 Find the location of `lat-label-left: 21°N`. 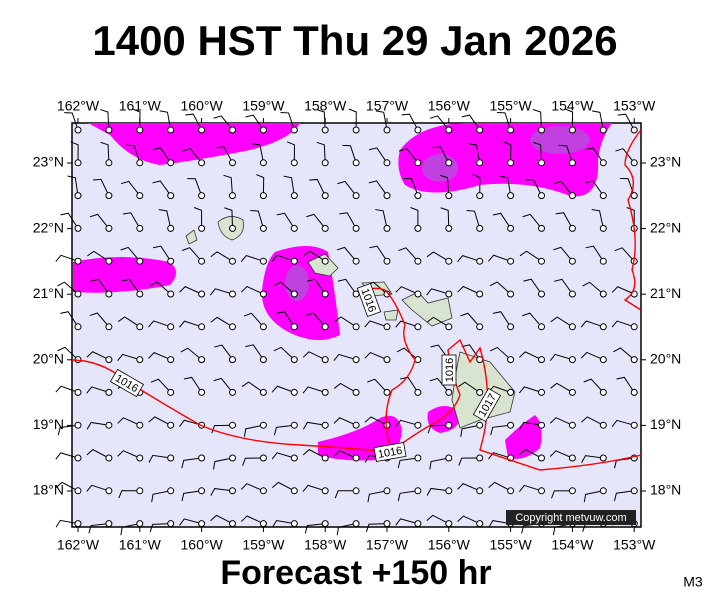

lat-label-left: 21°N is located at coordinates (48, 293).